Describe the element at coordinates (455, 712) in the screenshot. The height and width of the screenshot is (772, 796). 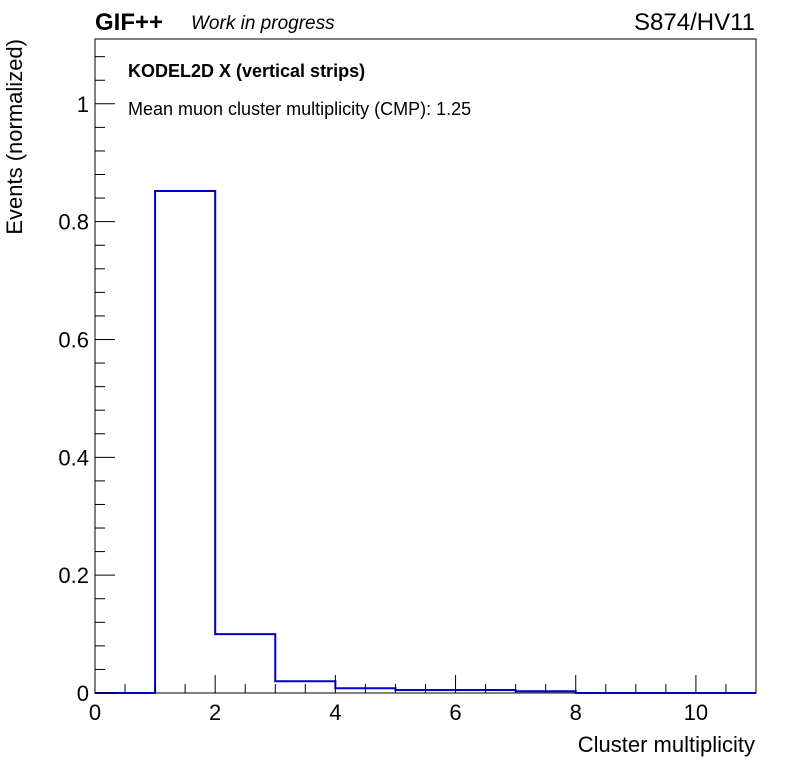
I see `x-tick-label: 6` at that location.